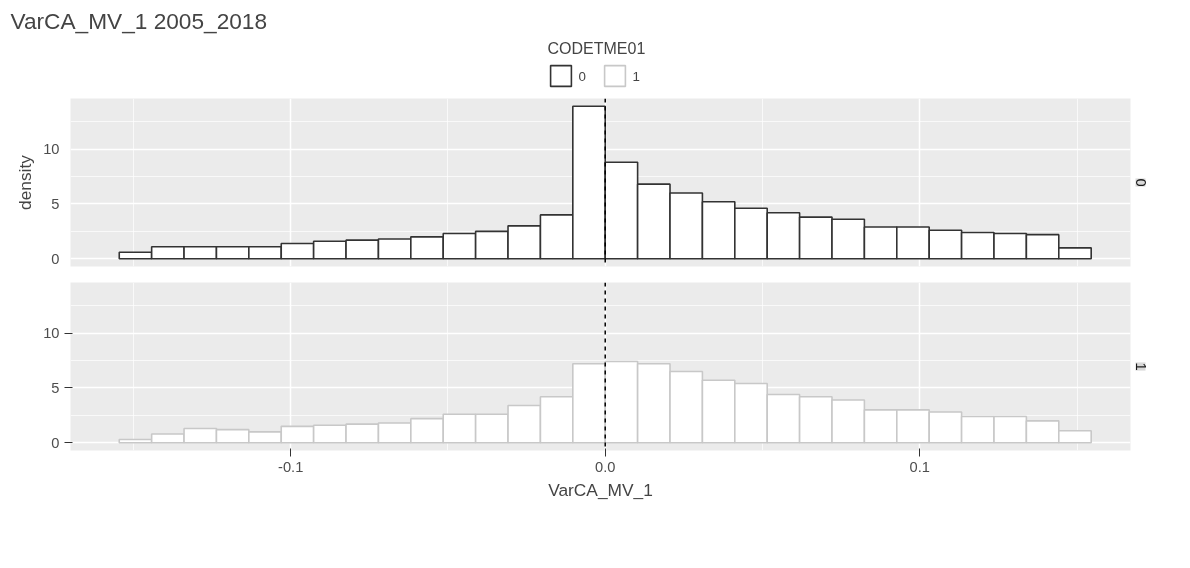  Describe the element at coordinates (25, 182) in the screenshot. I see `y-axis-title: density` at that location.